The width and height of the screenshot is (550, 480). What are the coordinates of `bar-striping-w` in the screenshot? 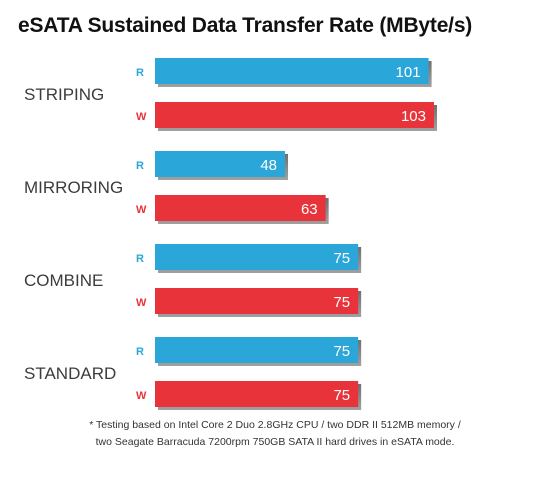 It's located at (294, 115).